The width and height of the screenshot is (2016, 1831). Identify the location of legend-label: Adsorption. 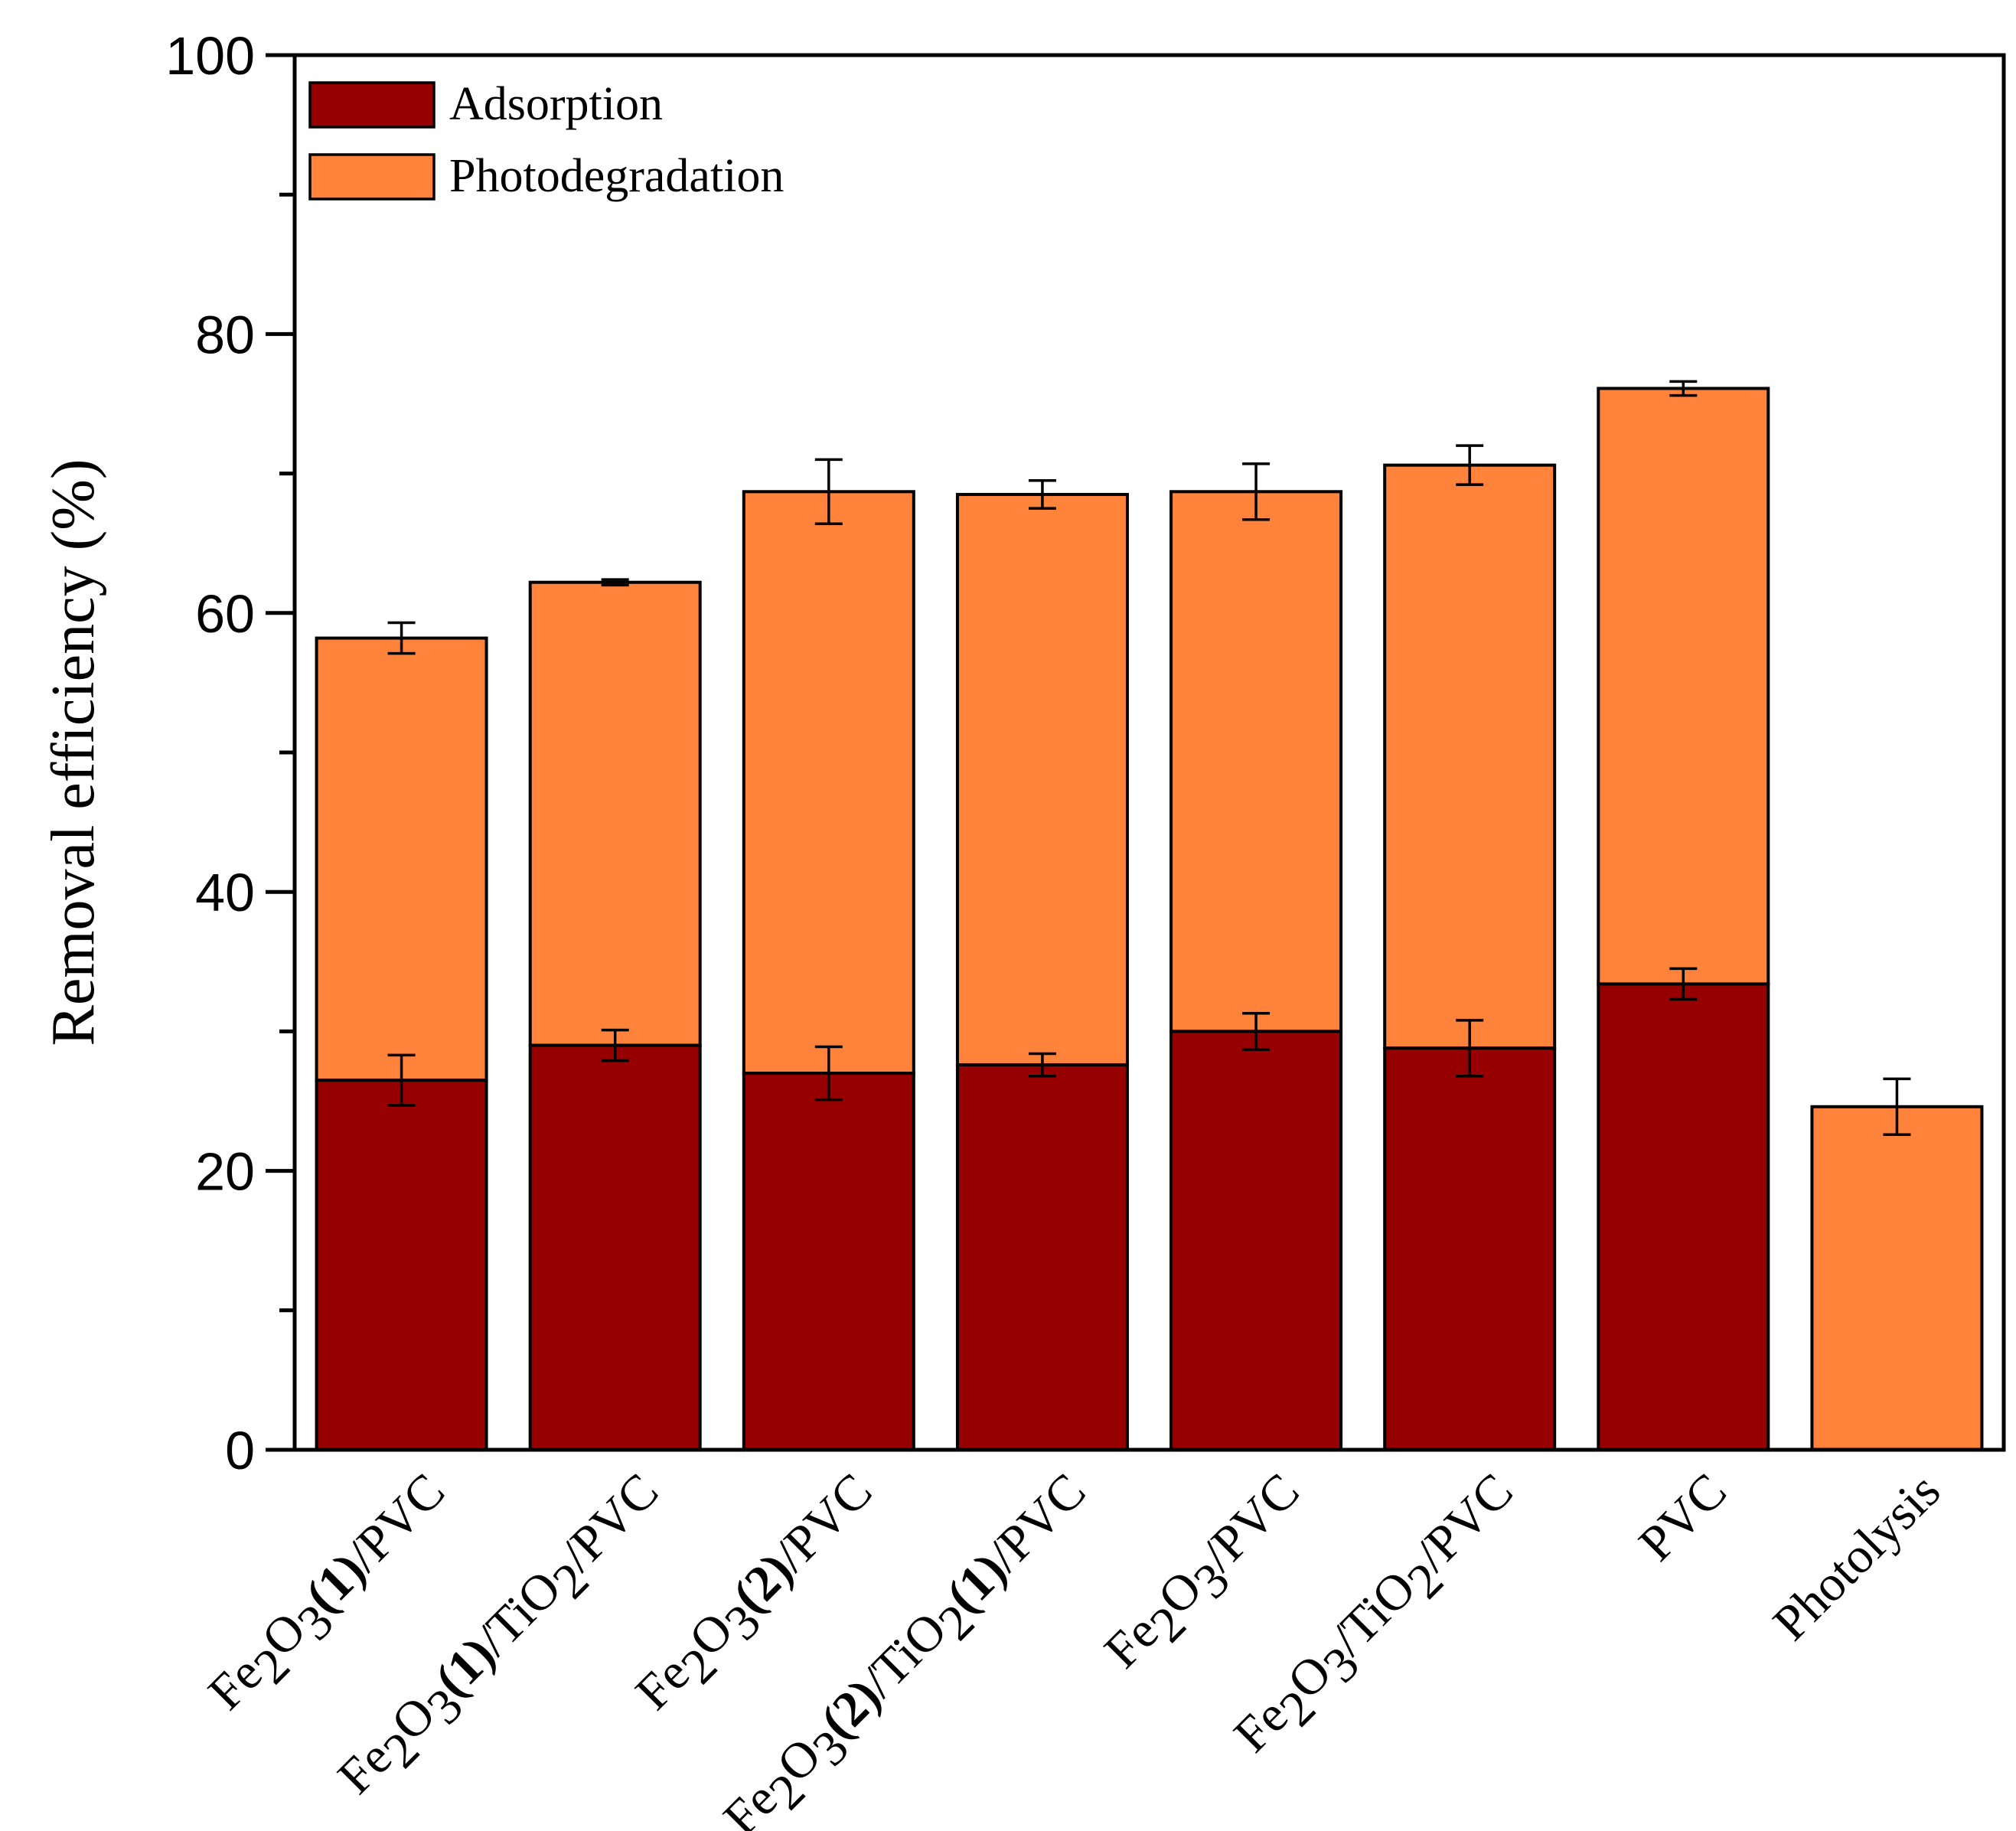
(556, 104).